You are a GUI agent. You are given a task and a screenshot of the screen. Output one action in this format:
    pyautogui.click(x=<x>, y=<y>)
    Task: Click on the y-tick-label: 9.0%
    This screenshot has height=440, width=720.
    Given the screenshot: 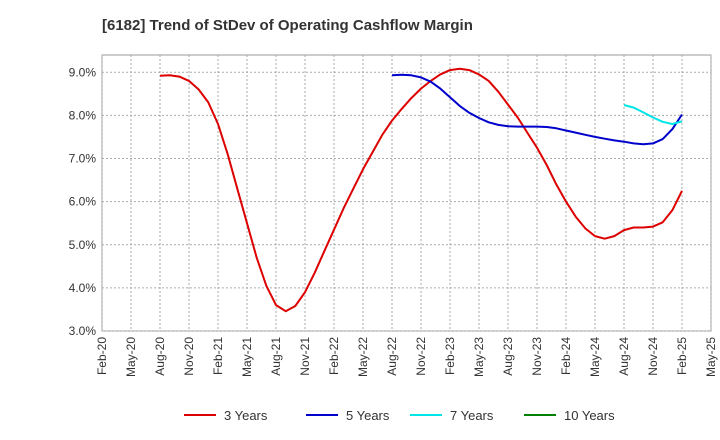 What is the action you would take?
    pyautogui.click(x=83, y=72)
    